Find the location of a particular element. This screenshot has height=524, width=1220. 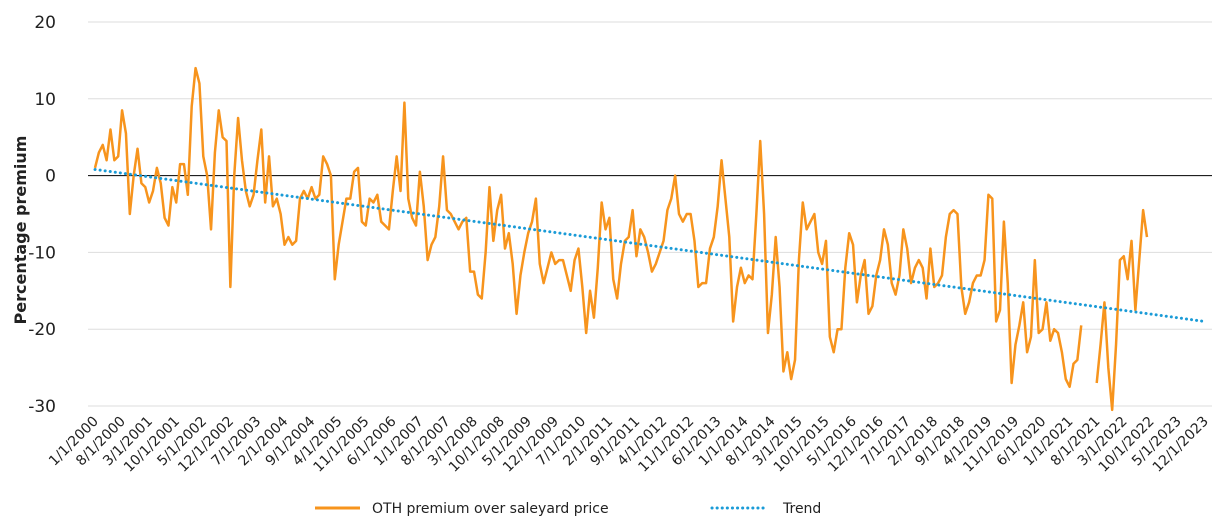

y-tick-label: -20 is located at coordinates (42, 330).